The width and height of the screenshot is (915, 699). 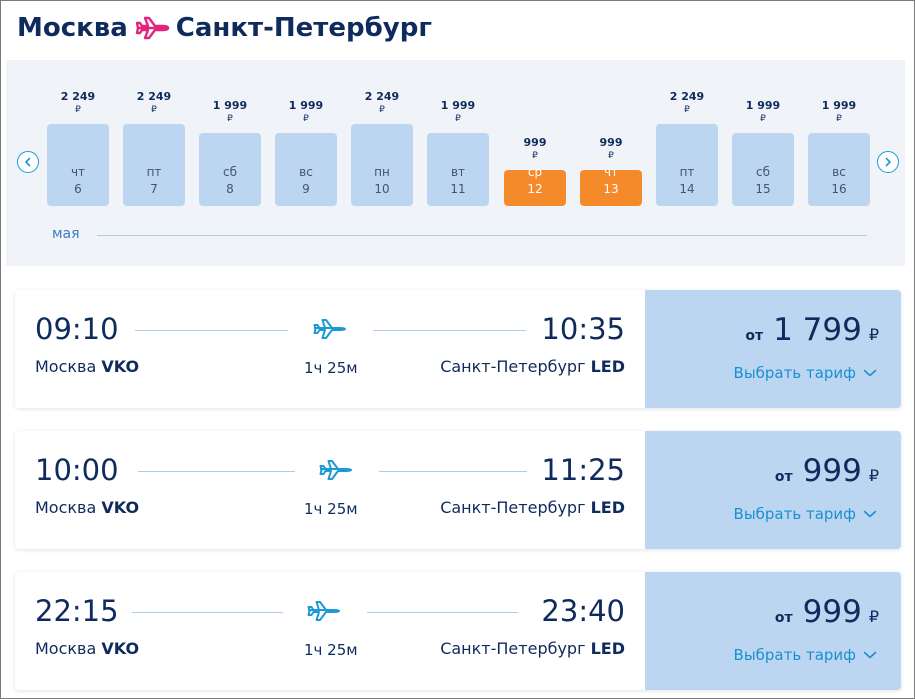 What do you see at coordinates (583, 329) in the screenshot?
I see `arrival-time: 10:35` at bounding box center [583, 329].